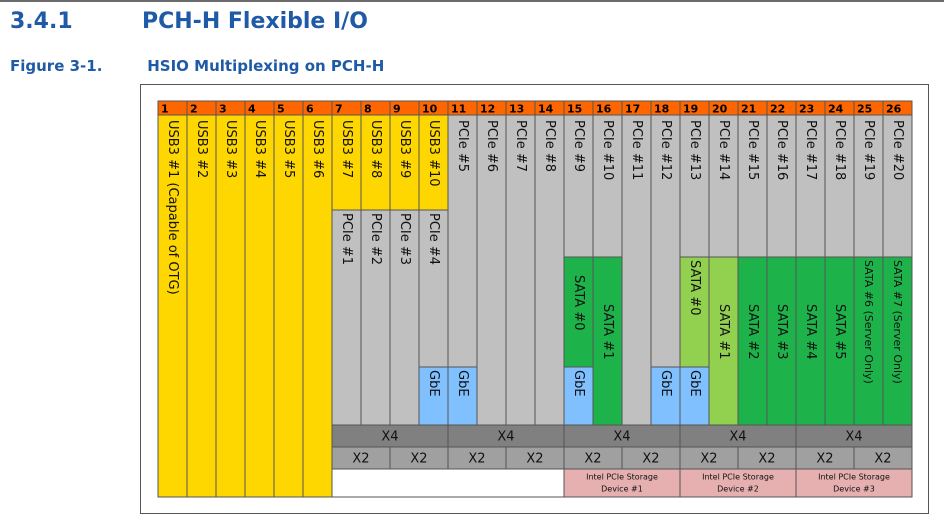 The height and width of the screenshot is (521, 944). Describe the element at coordinates (636, 150) in the screenshot. I see `pcie-label: PCIe #11` at that location.